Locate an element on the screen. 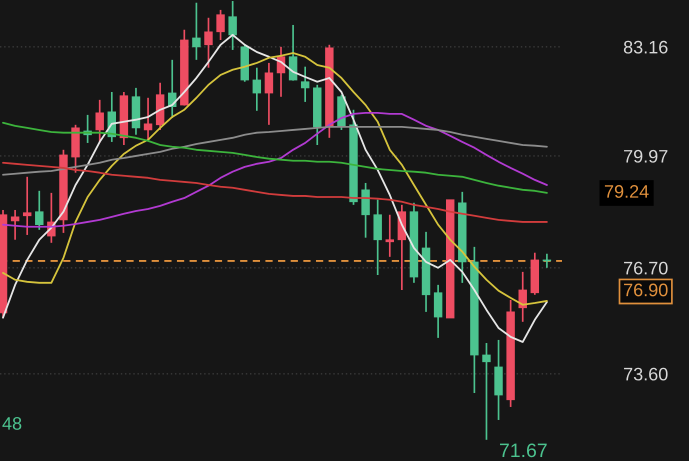 The width and height of the screenshot is (689, 461). y-tick-label: 76.70 is located at coordinates (646, 268).